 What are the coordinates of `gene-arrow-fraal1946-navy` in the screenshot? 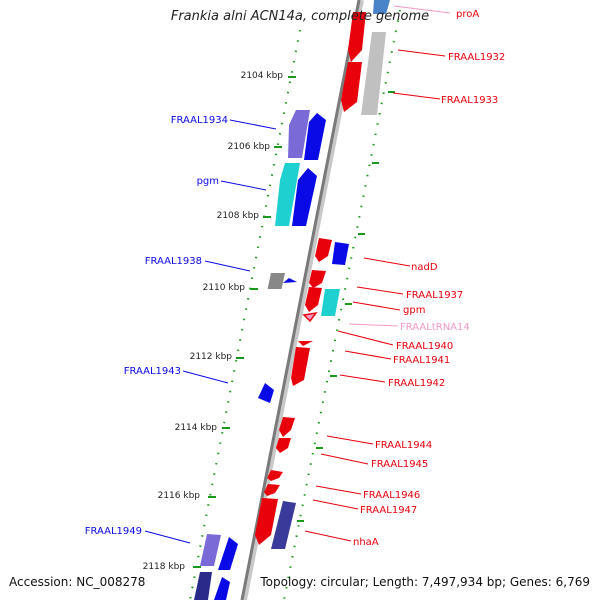 It's located at (283, 525).